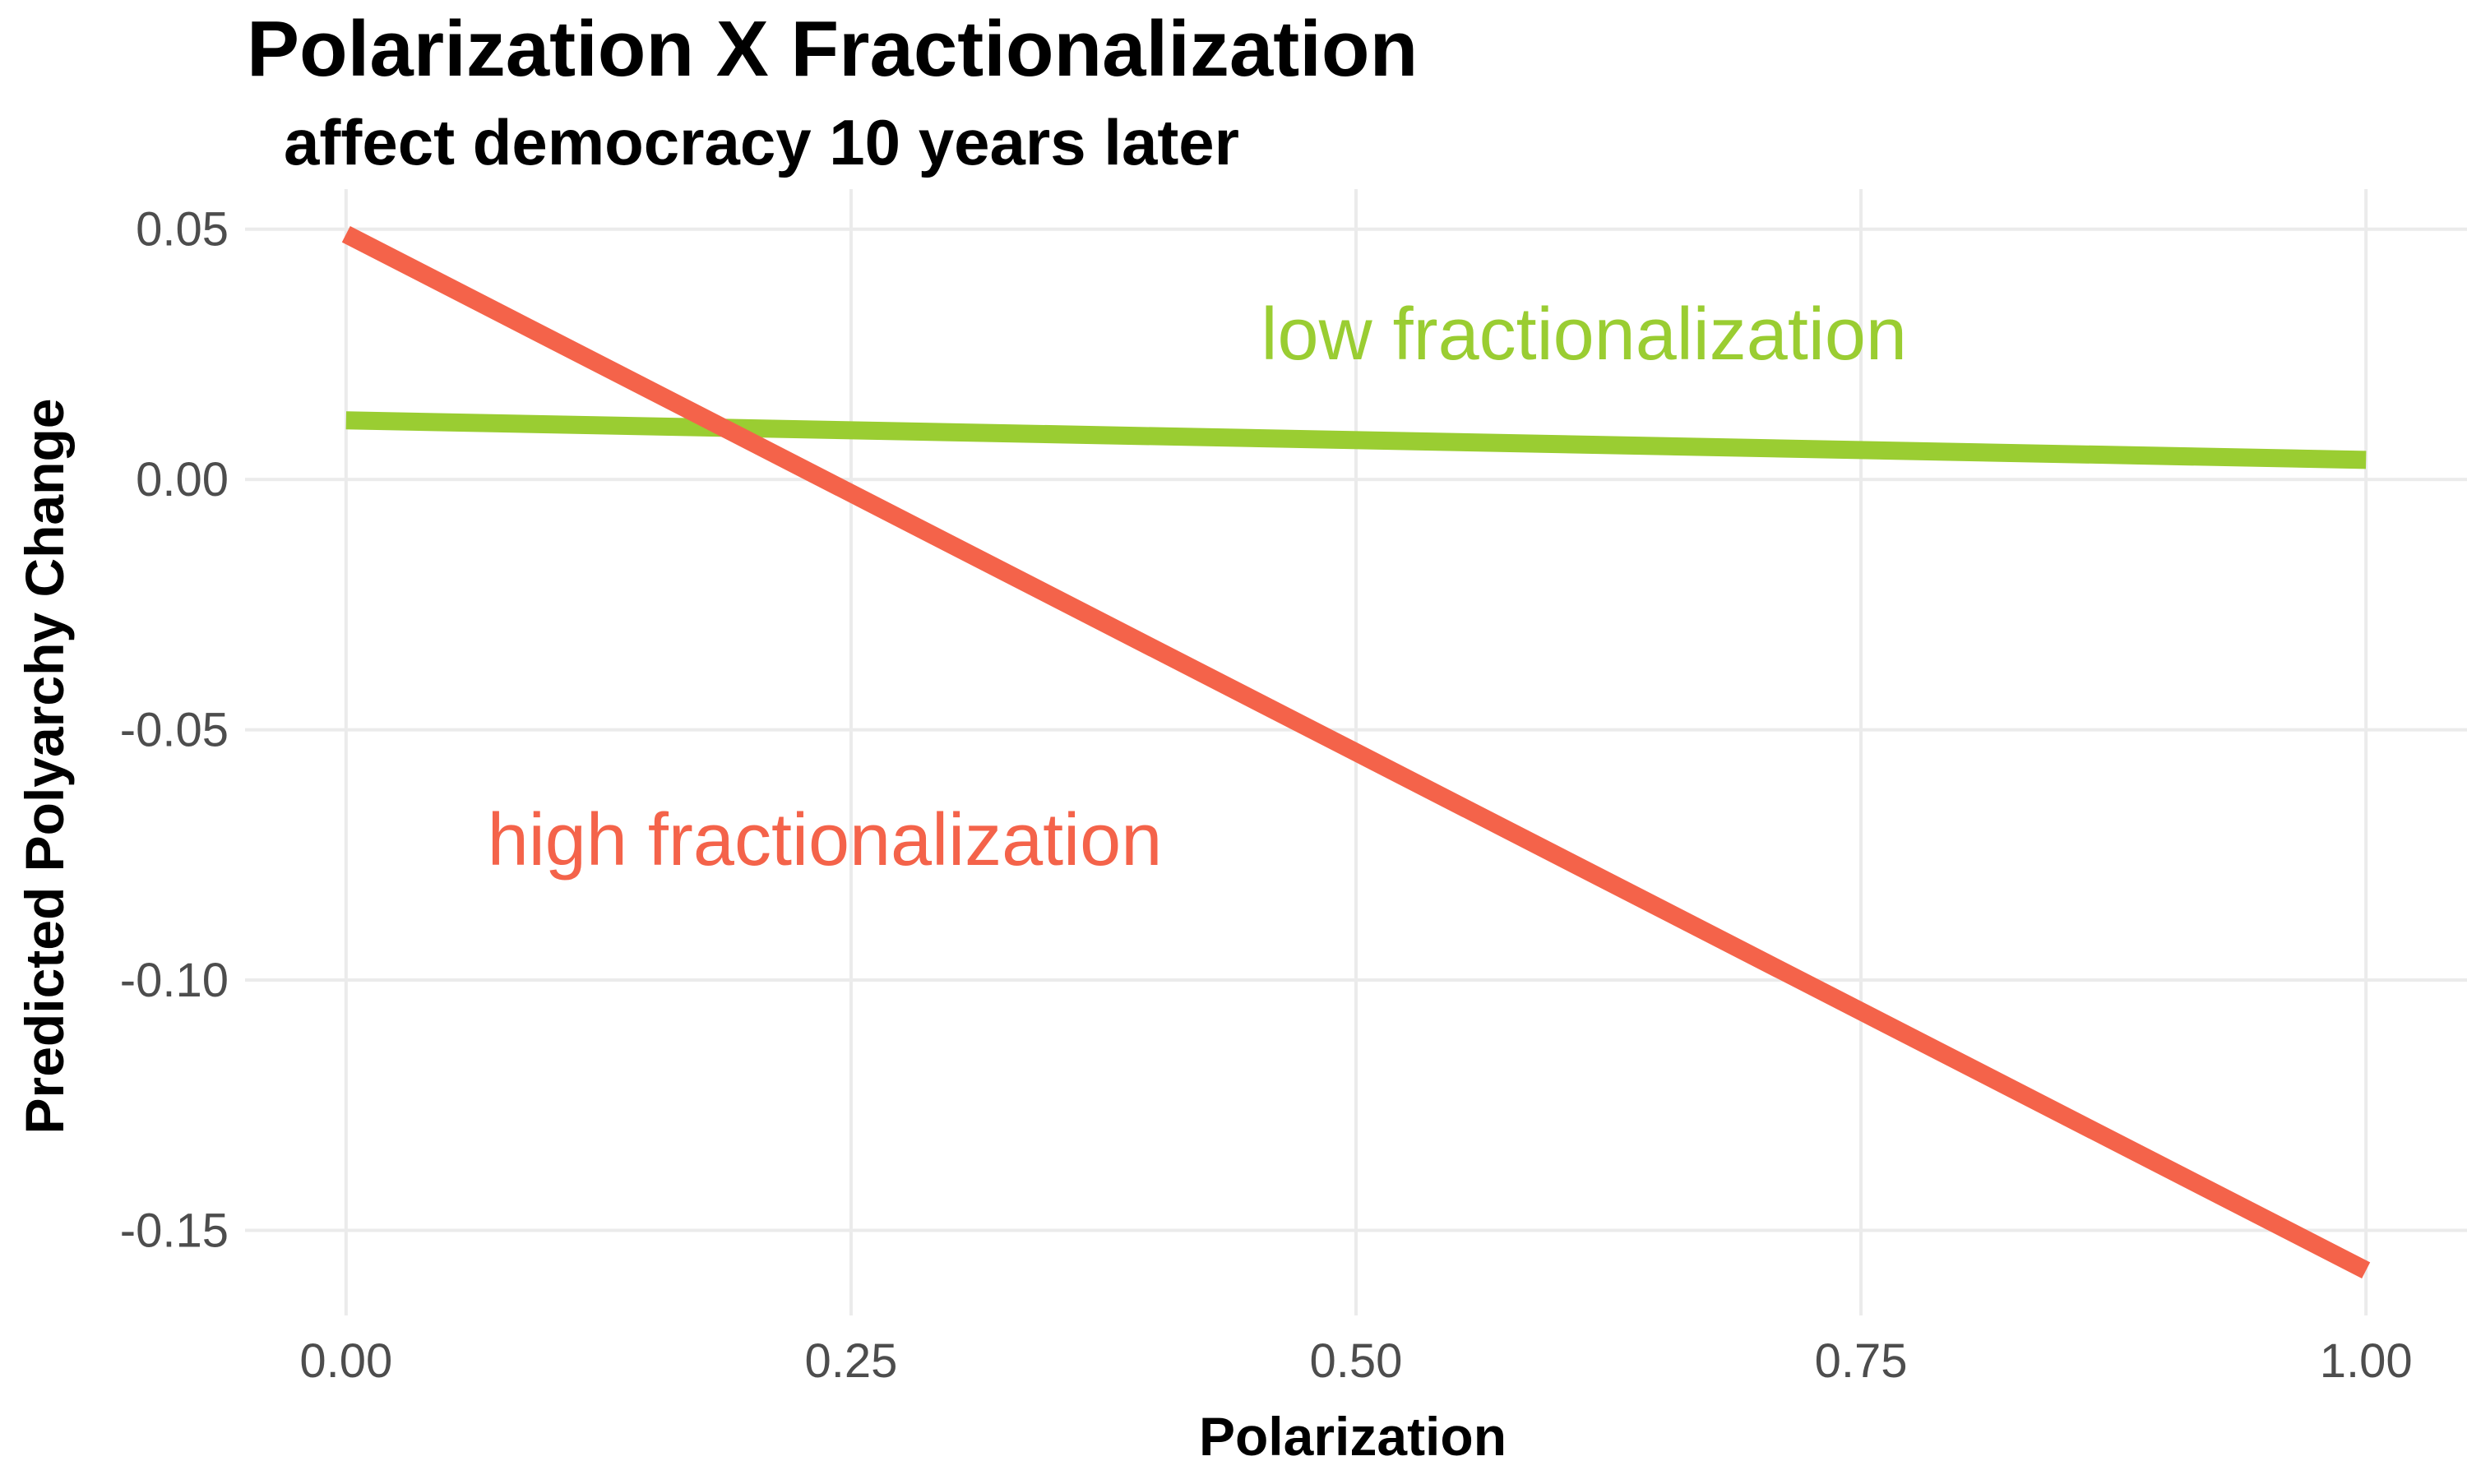  What do you see at coordinates (2366, 1361) in the screenshot?
I see `x-tick-label: 1.00` at bounding box center [2366, 1361].